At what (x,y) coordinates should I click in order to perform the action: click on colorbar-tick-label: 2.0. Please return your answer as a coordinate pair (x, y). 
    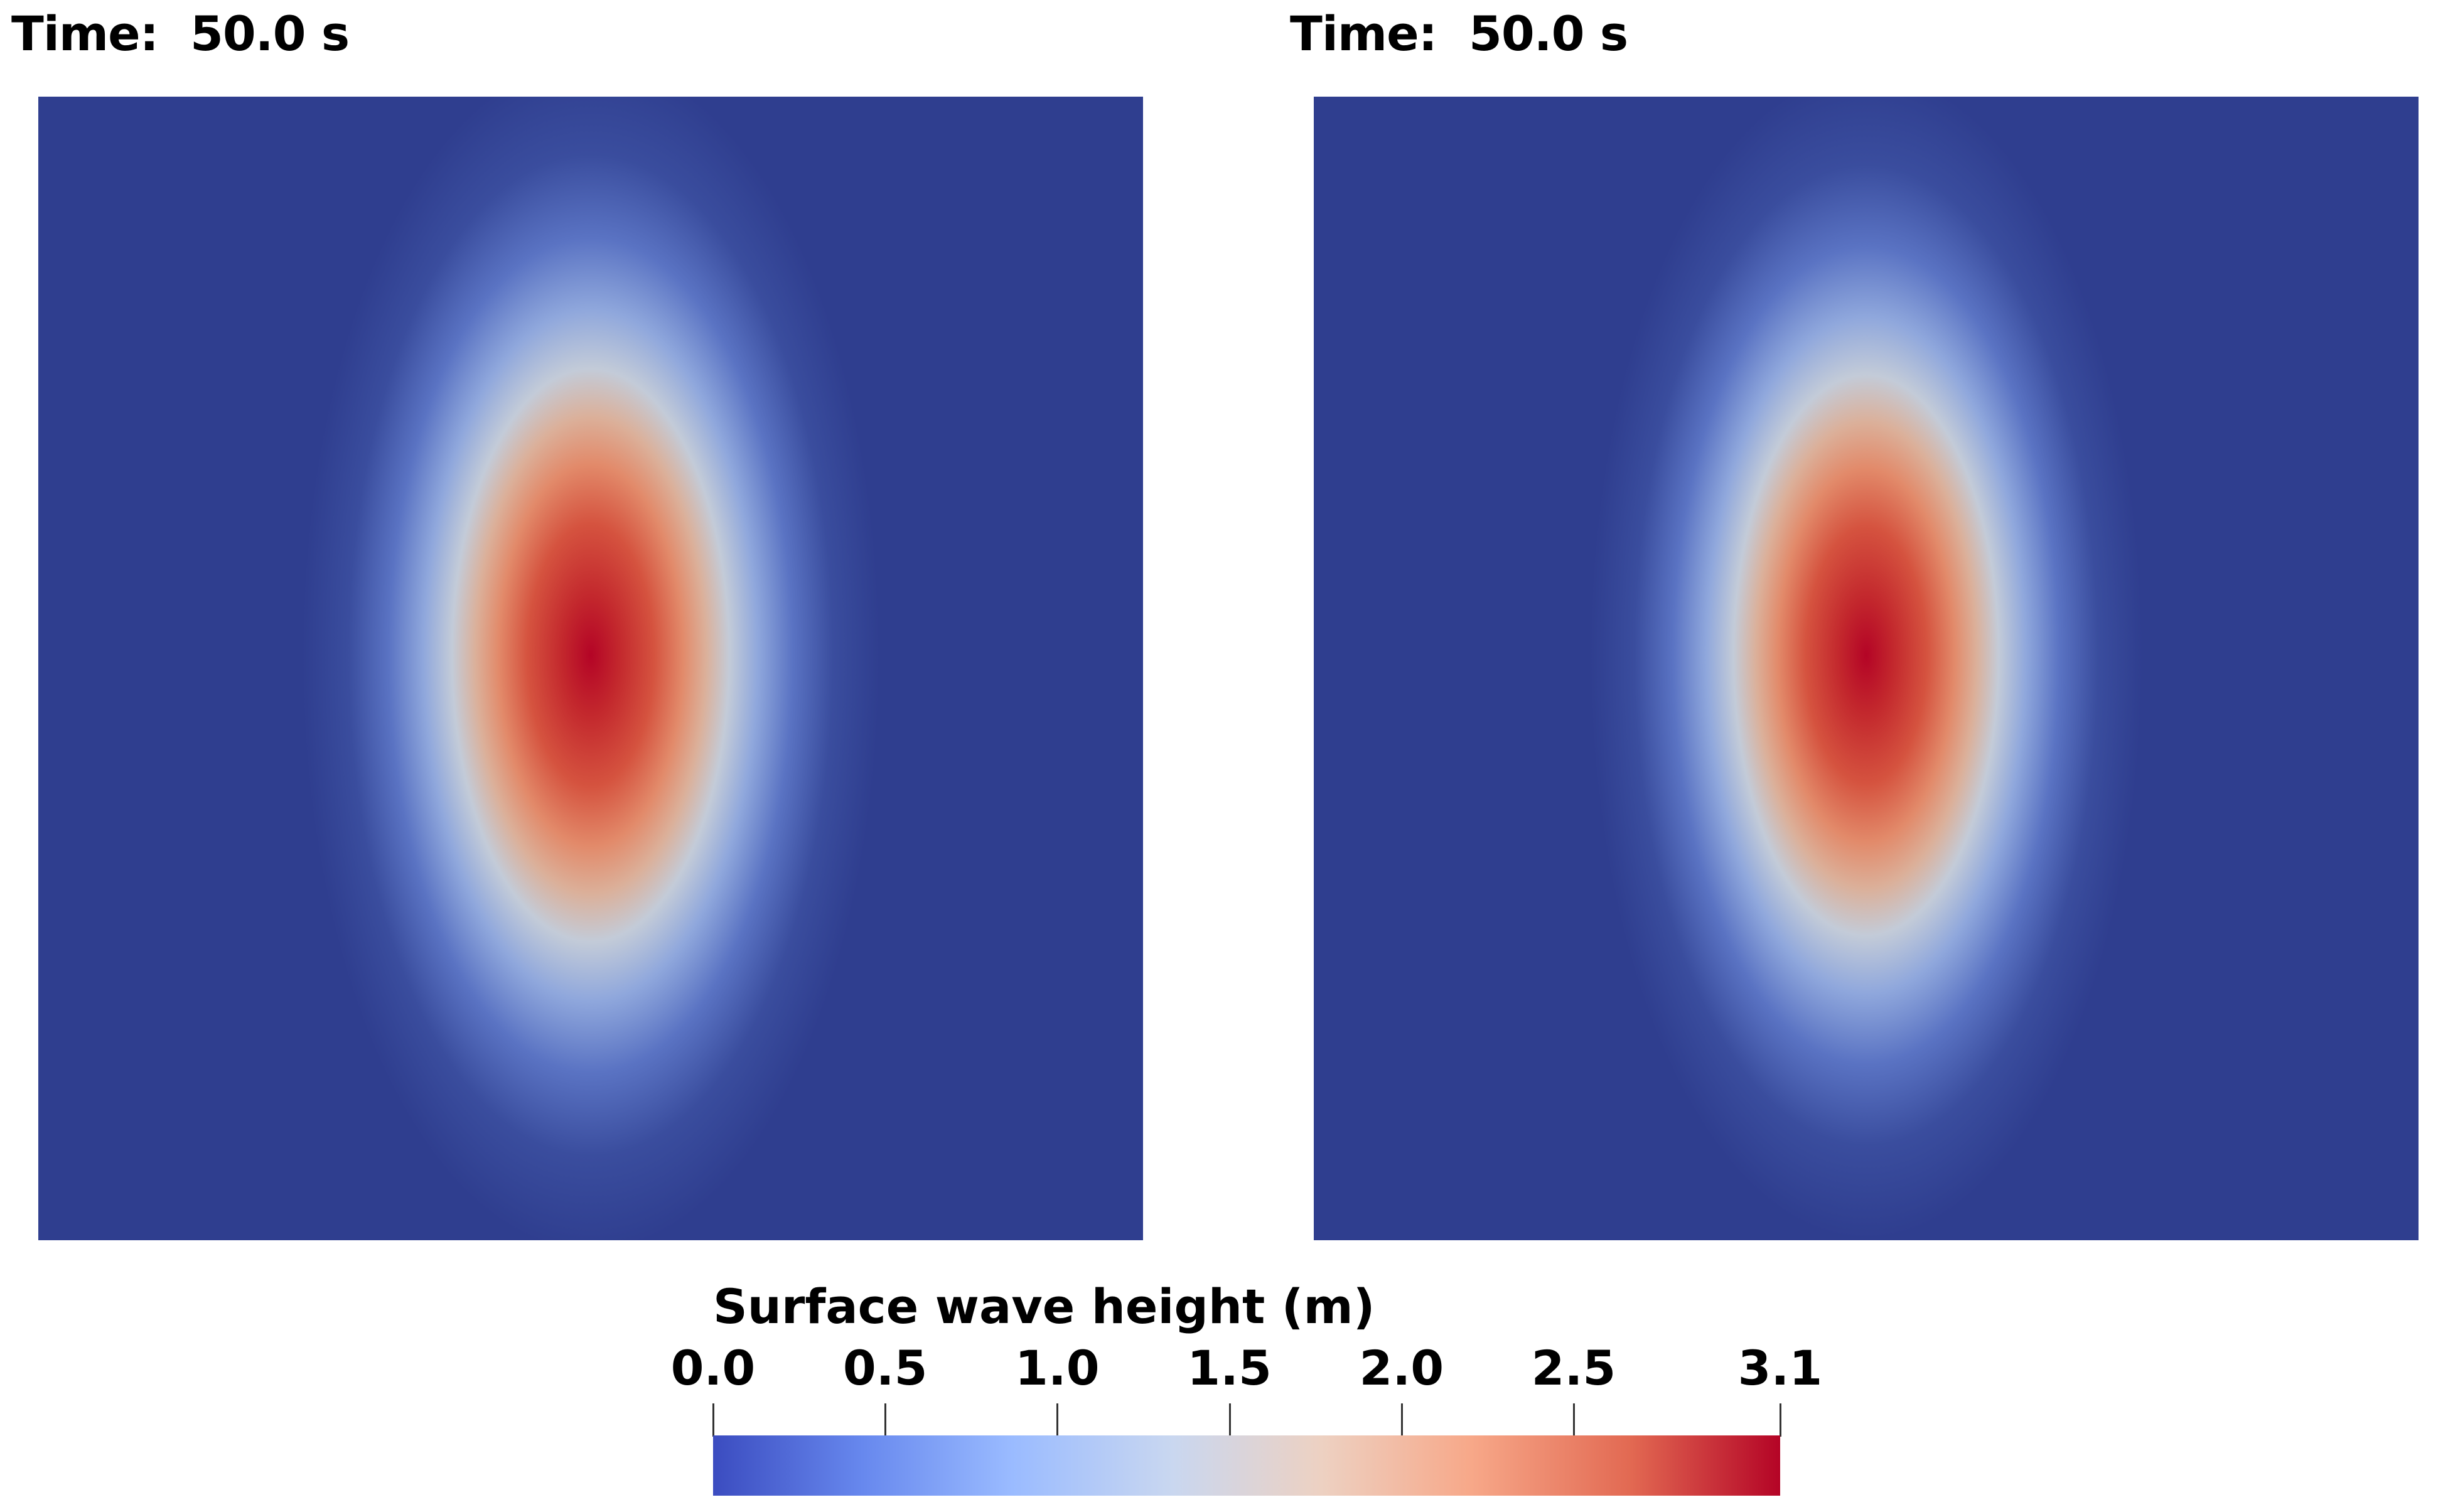
    Looking at the image, I should click on (1401, 1368).